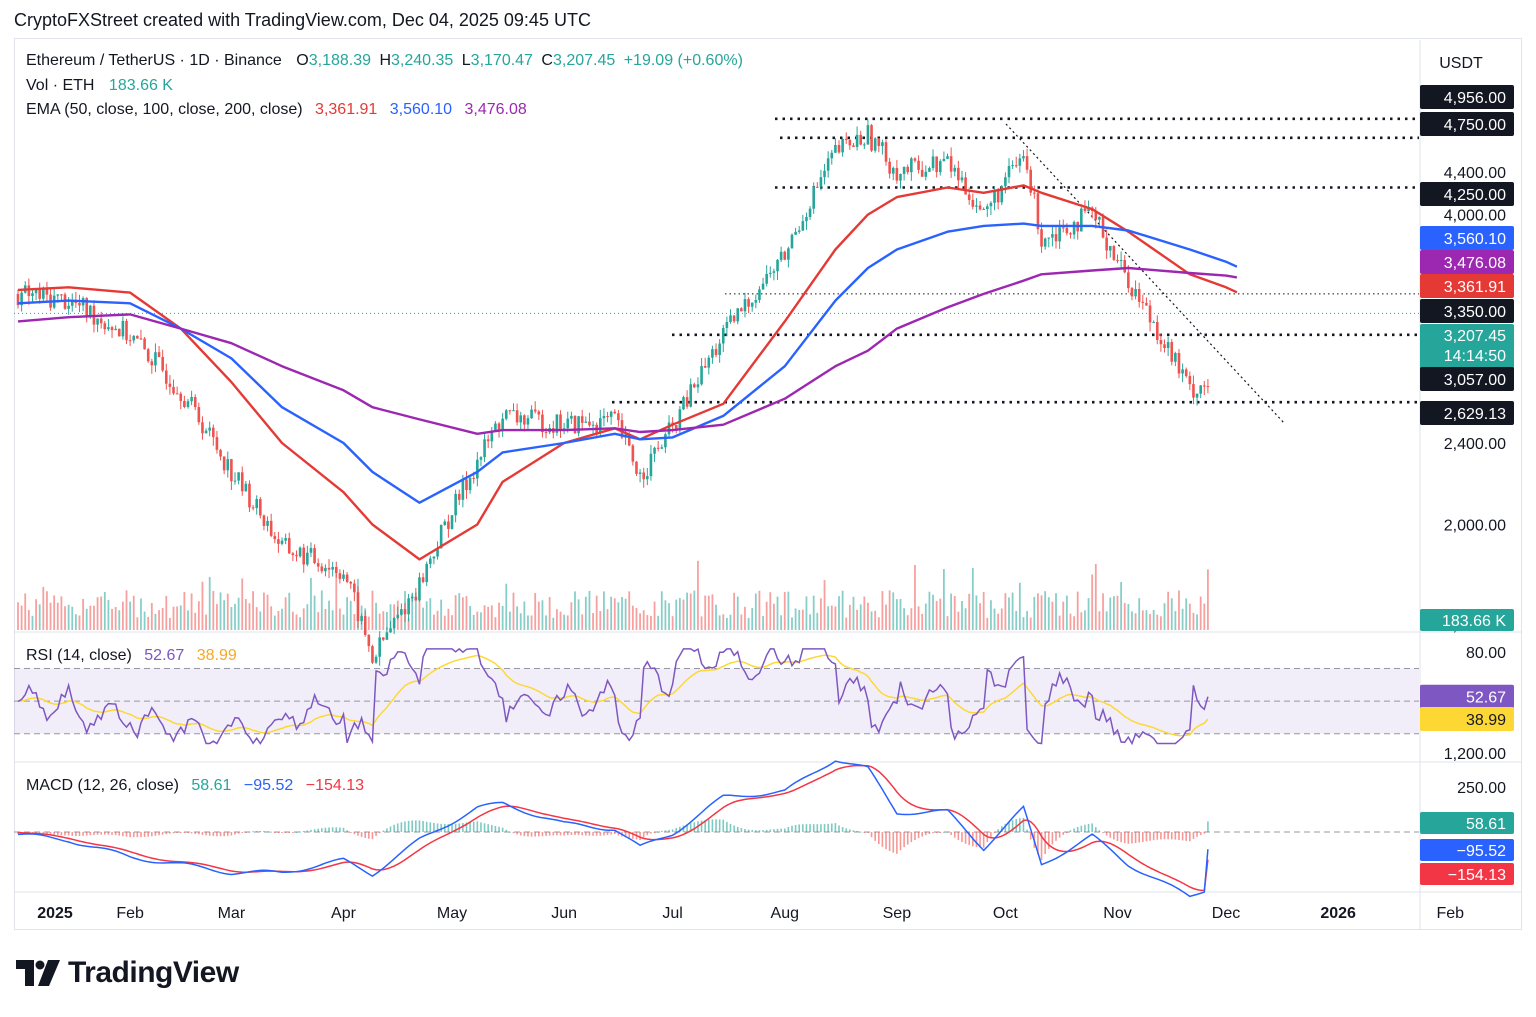 The width and height of the screenshot is (1536, 1017). Describe the element at coordinates (79, 655) in the screenshot. I see `rsi-label: RSI (14, close)` at that location.